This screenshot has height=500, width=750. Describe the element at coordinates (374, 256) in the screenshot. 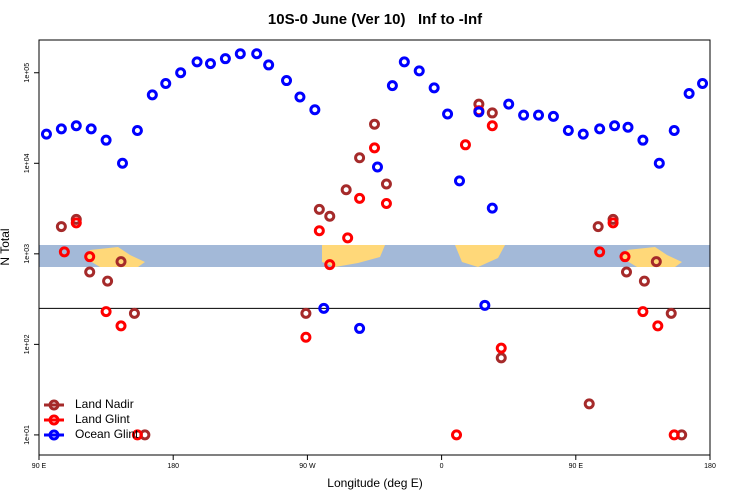

I see `map-strip` at that location.